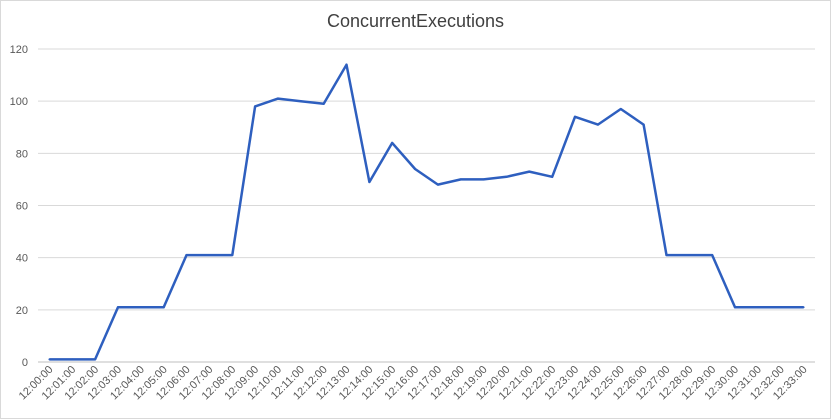  What do you see at coordinates (22, 259) in the screenshot?
I see `y-tick-label: 40` at bounding box center [22, 259].